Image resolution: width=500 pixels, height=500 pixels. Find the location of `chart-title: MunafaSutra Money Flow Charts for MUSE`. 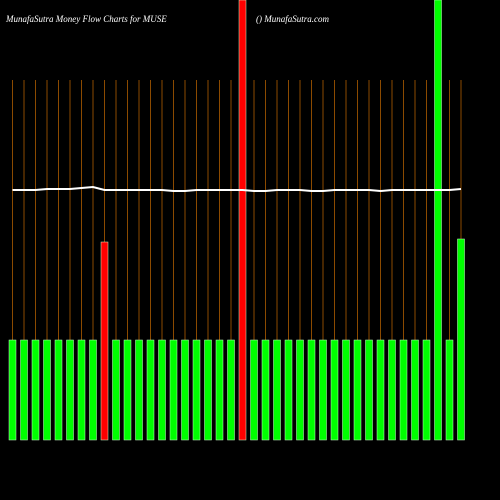

chart-title: MunafaSutra Money Flow Charts for MUSE is located at coordinates (86, 19).